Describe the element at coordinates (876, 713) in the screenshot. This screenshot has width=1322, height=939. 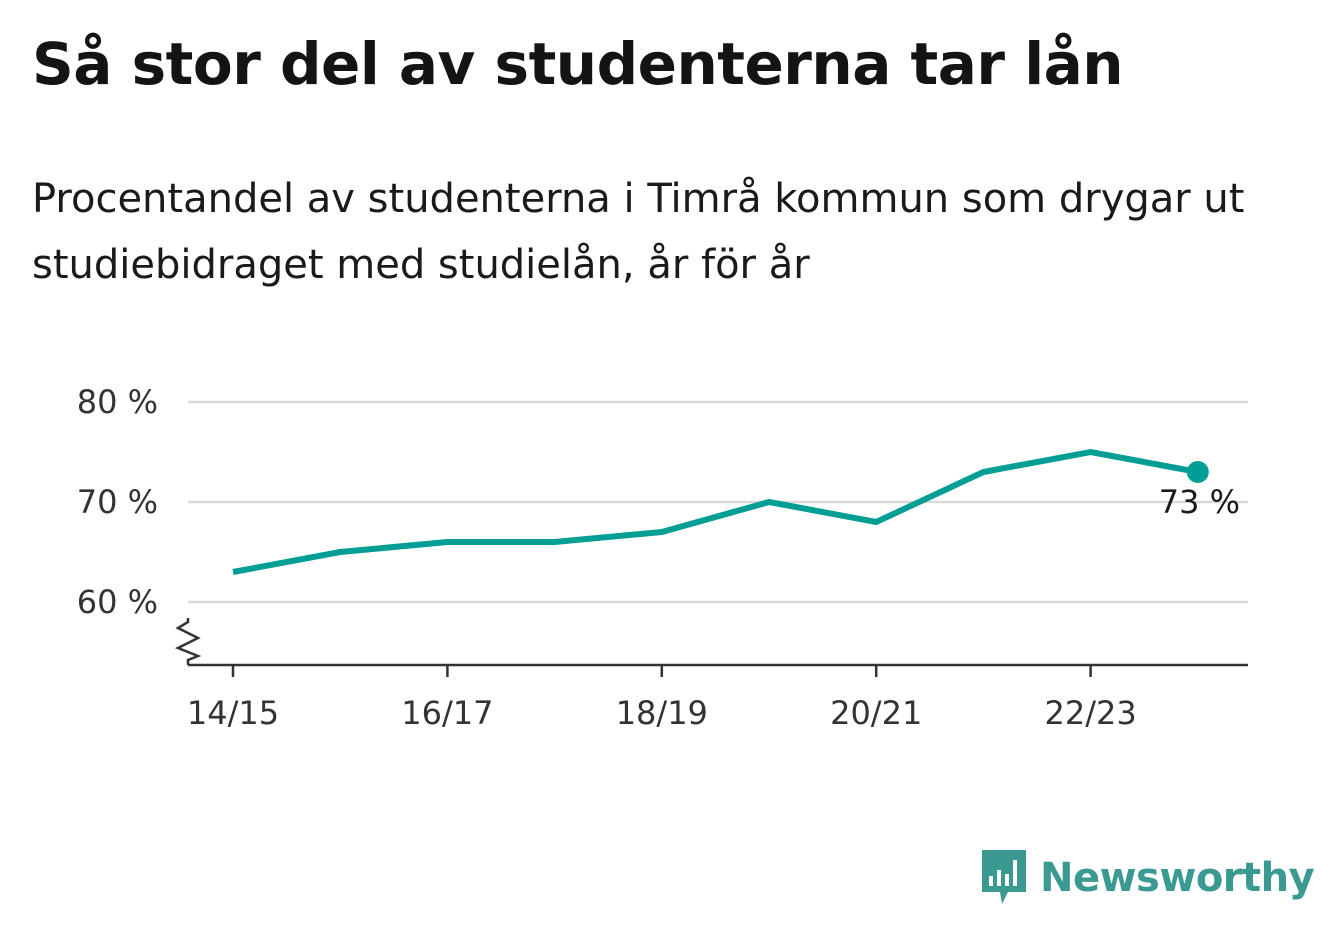
I see `x-tick-label: 20/21` at that location.